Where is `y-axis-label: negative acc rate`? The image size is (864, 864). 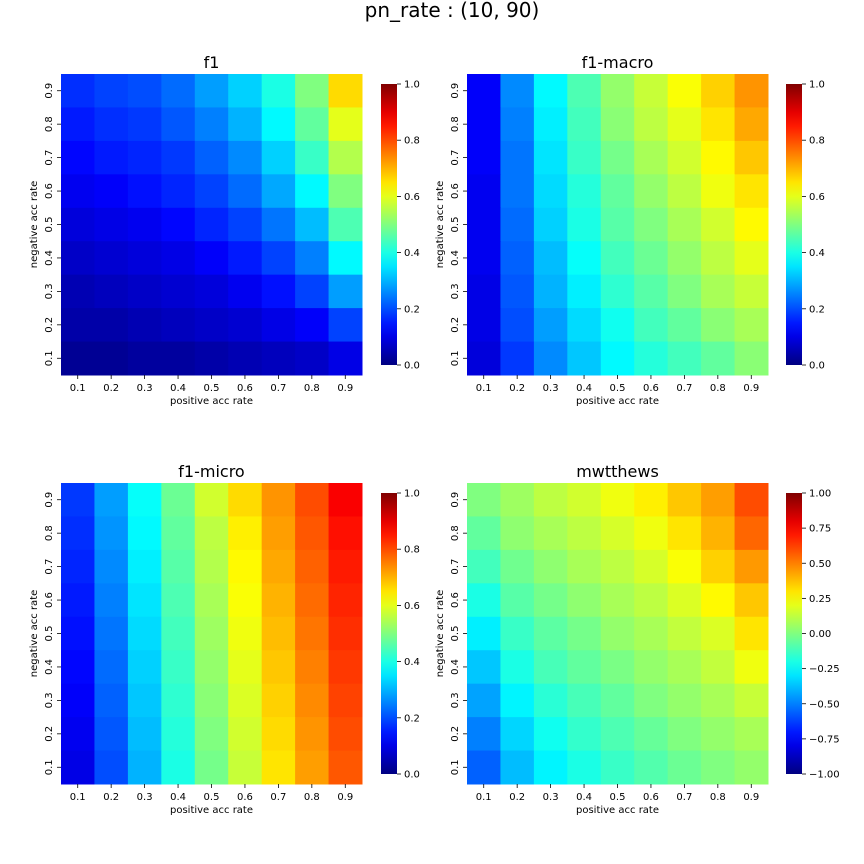
y-axis-label: negative acc rate is located at coordinates (440, 225).